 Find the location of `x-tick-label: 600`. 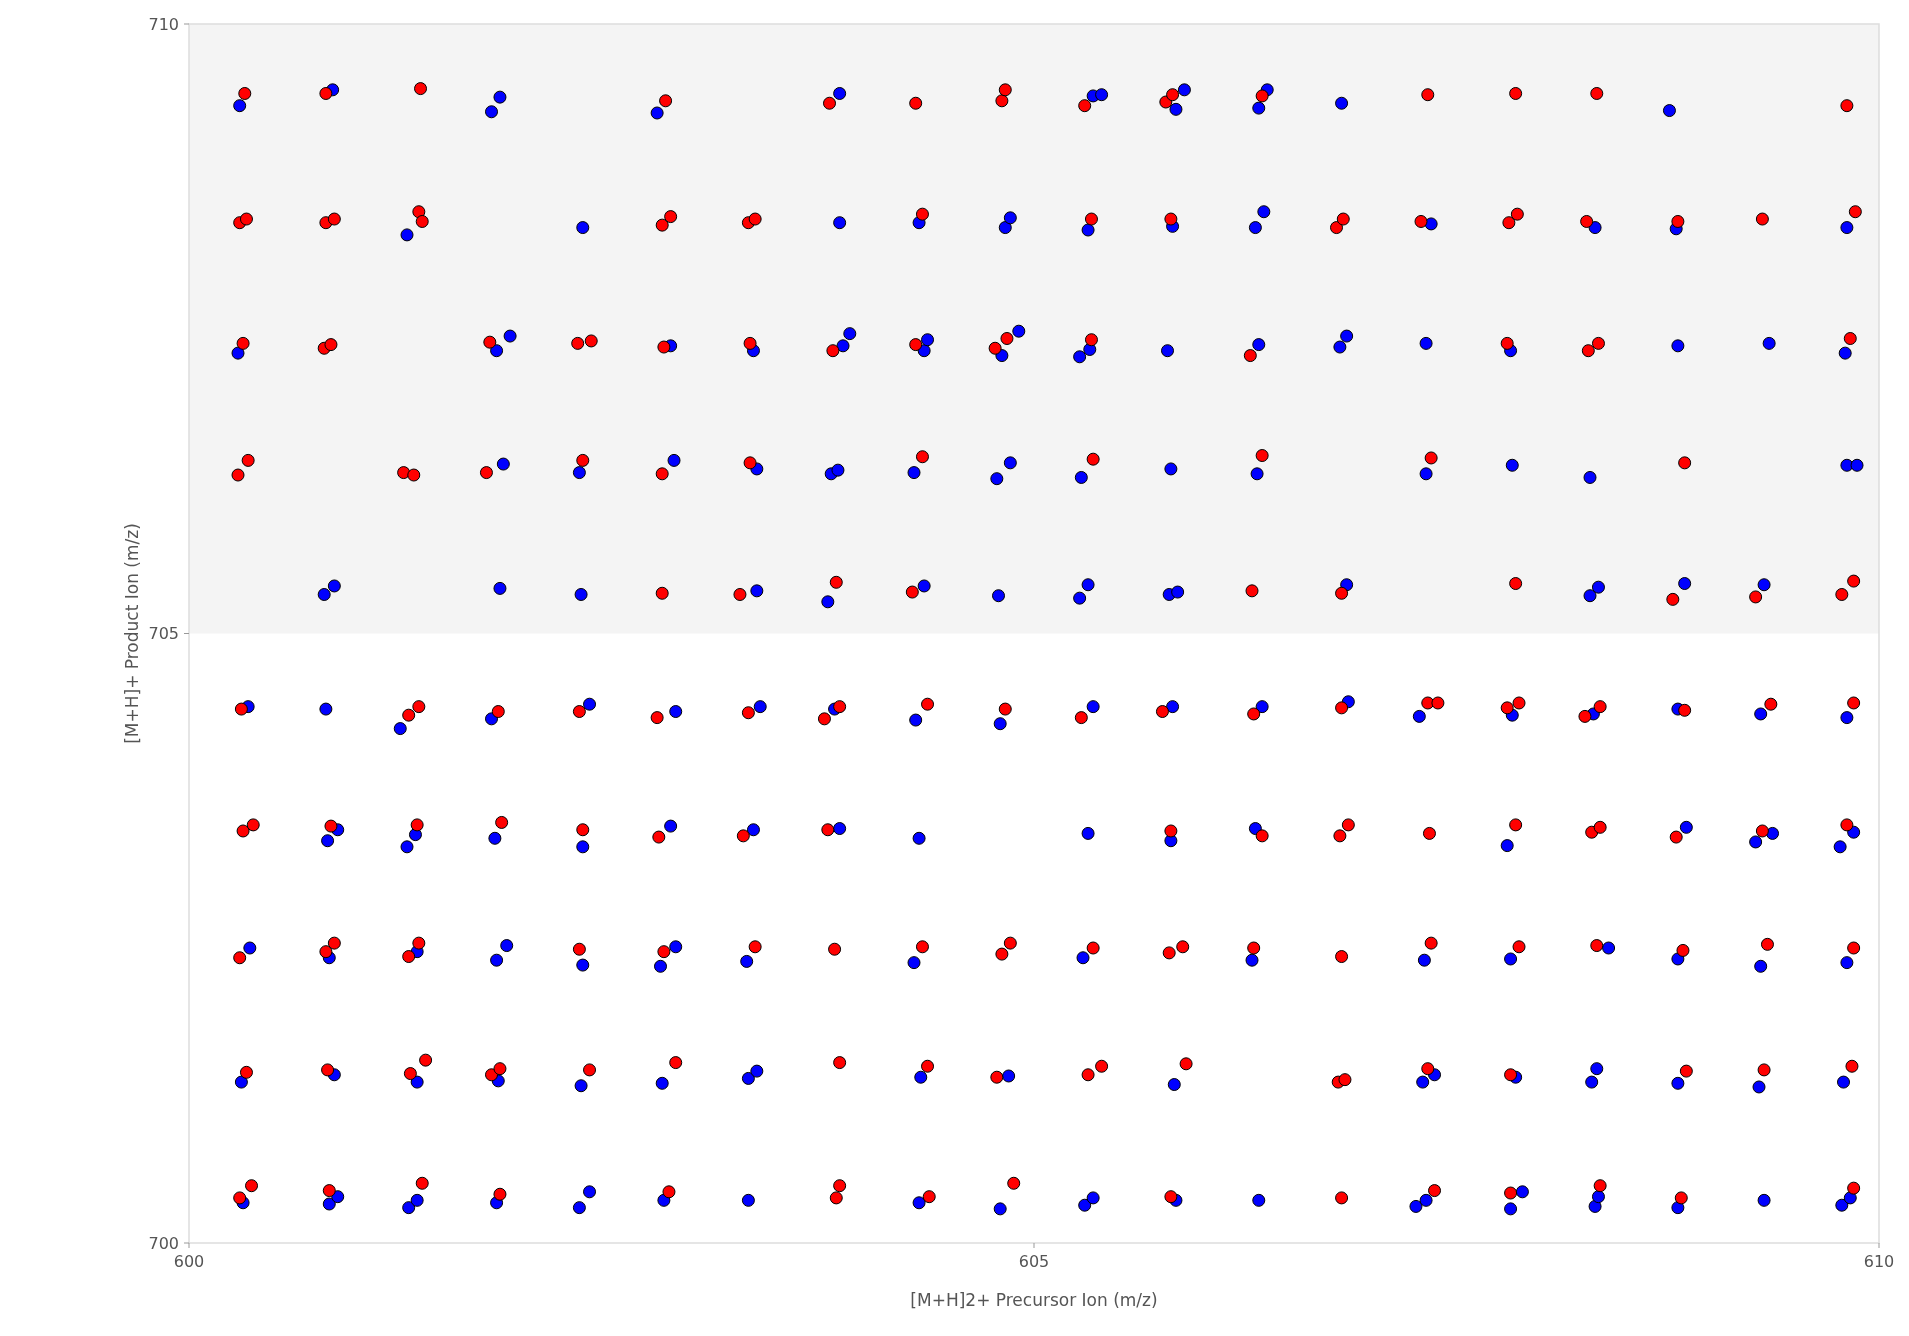

x-tick-label: 600 is located at coordinates (189, 1261).